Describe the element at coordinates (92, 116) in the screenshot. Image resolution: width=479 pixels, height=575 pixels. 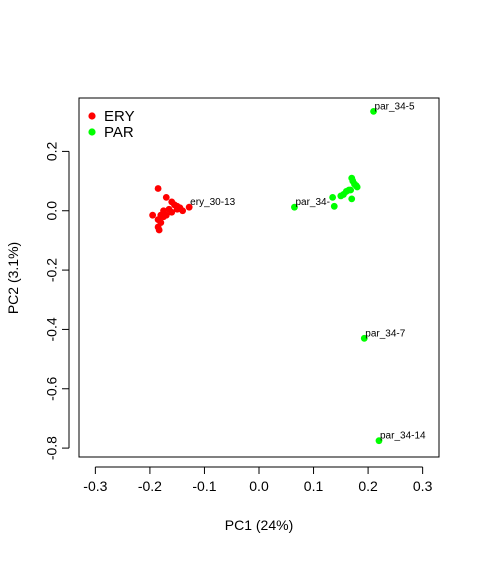
I see `legend-marker-ery` at that location.